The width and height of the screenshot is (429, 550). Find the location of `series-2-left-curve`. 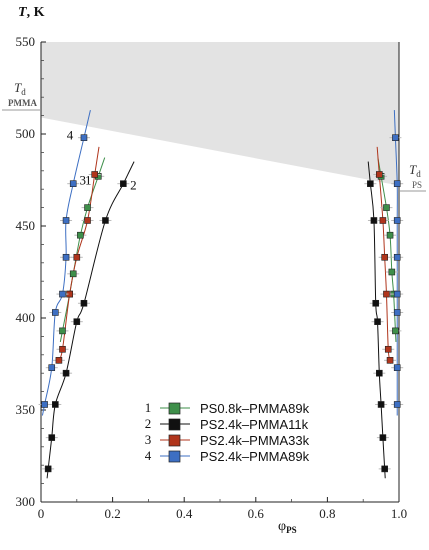

series-2-left-curve is located at coordinates (90, 320).